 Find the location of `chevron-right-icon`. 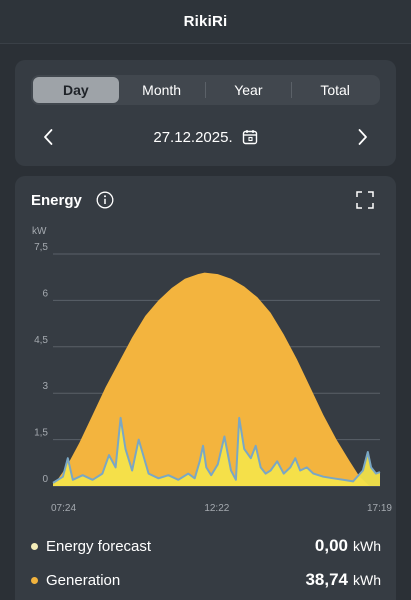

chevron-right-icon is located at coordinates (362, 137).